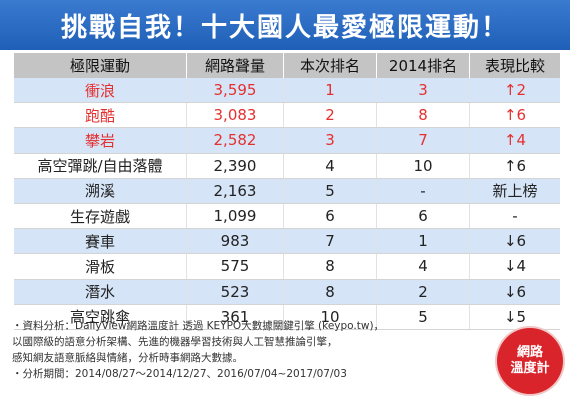 This screenshot has height=400, width=570. I want to click on cell-sport: 潛水, so click(100, 292).